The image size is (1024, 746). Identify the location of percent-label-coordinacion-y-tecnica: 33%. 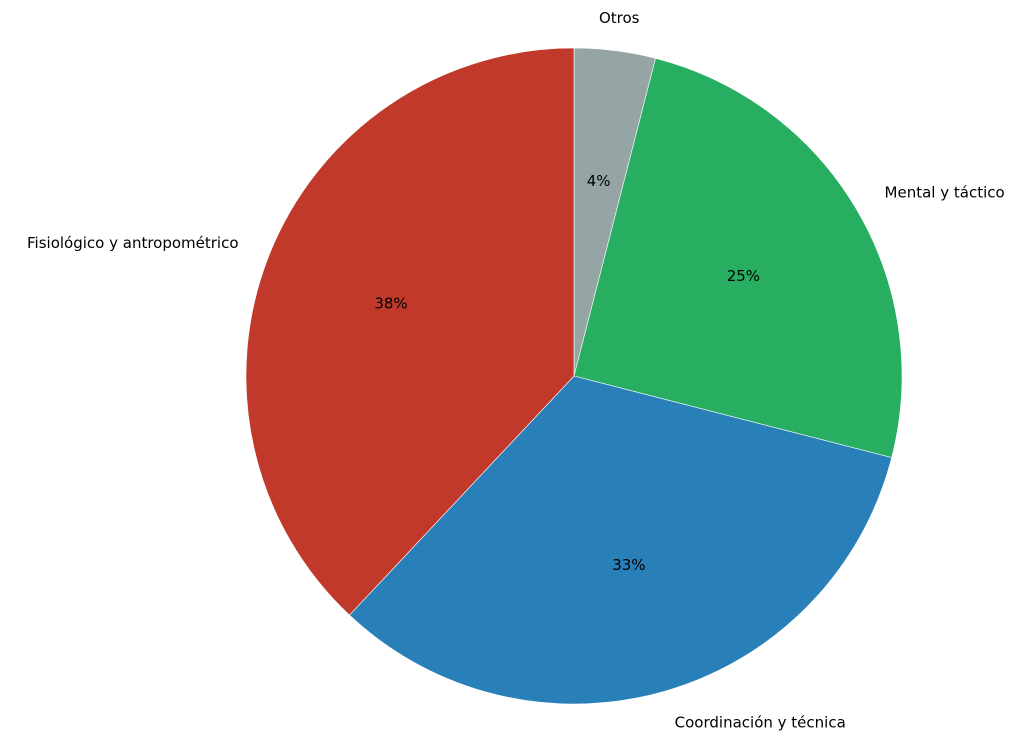
(628, 565).